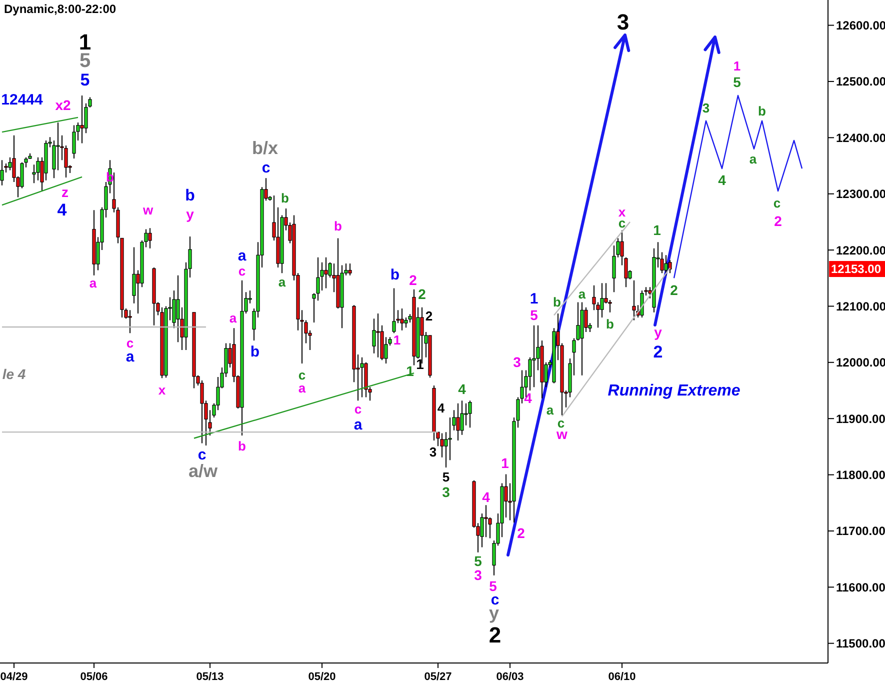 This screenshot has width=885, height=682. I want to click on y-tick-label: 11700.00, so click(860, 531).